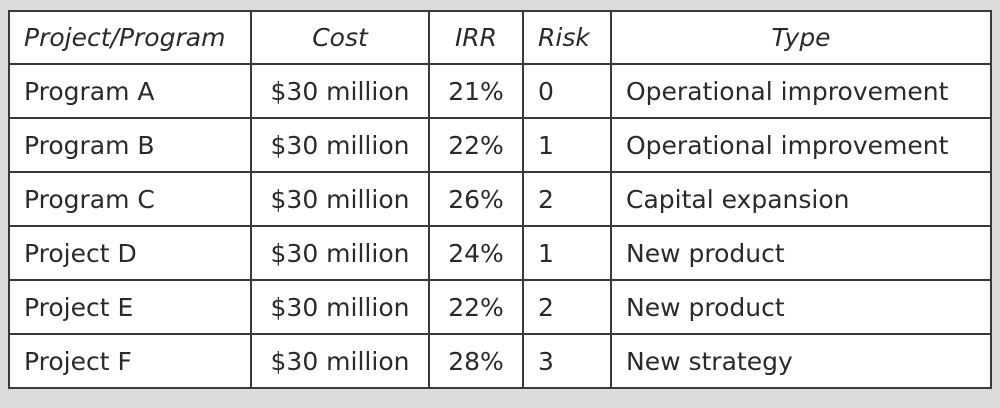  What do you see at coordinates (567, 91) in the screenshot?
I see `cell-risk: 0` at bounding box center [567, 91].